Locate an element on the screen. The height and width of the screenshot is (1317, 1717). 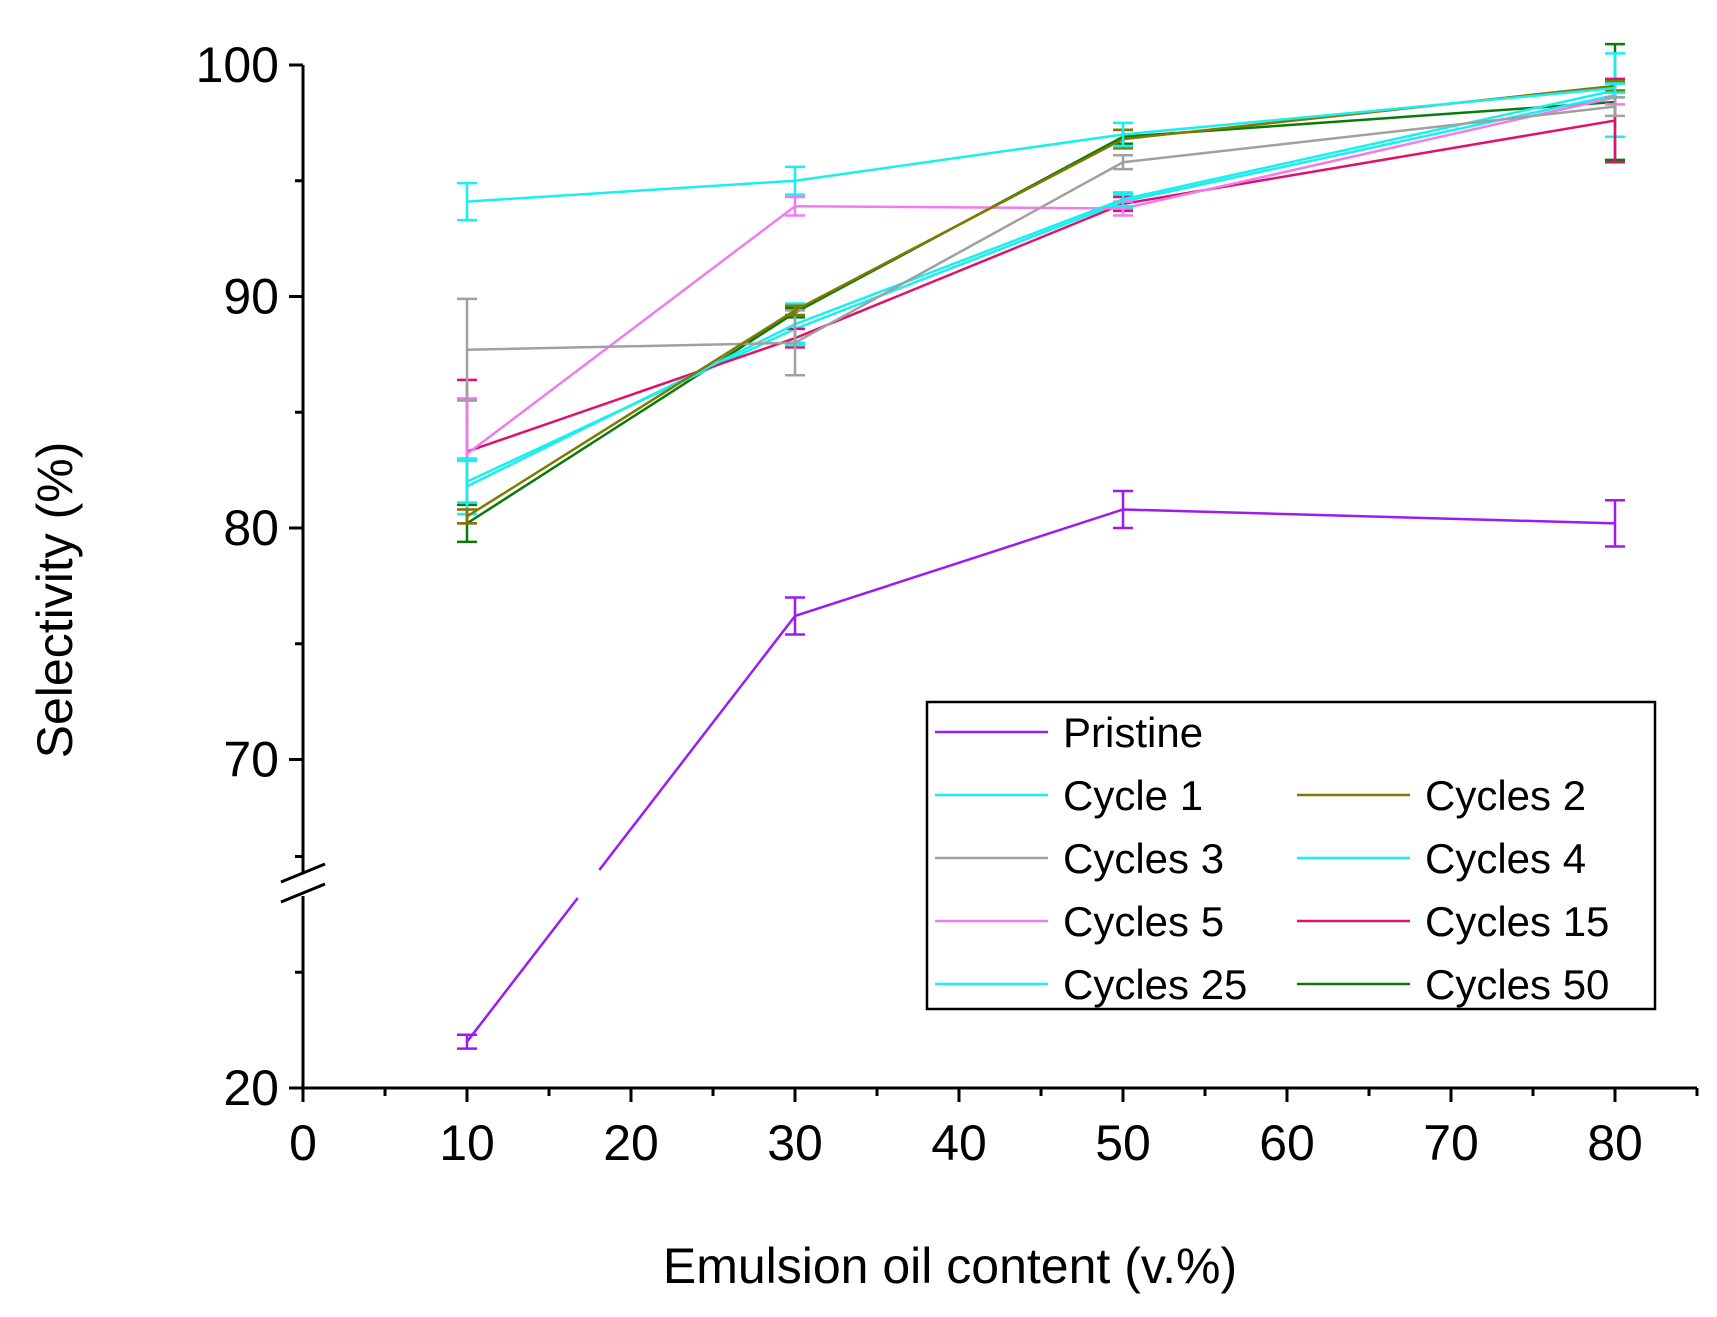
x-tick-label: 60 is located at coordinates (1287, 1143).